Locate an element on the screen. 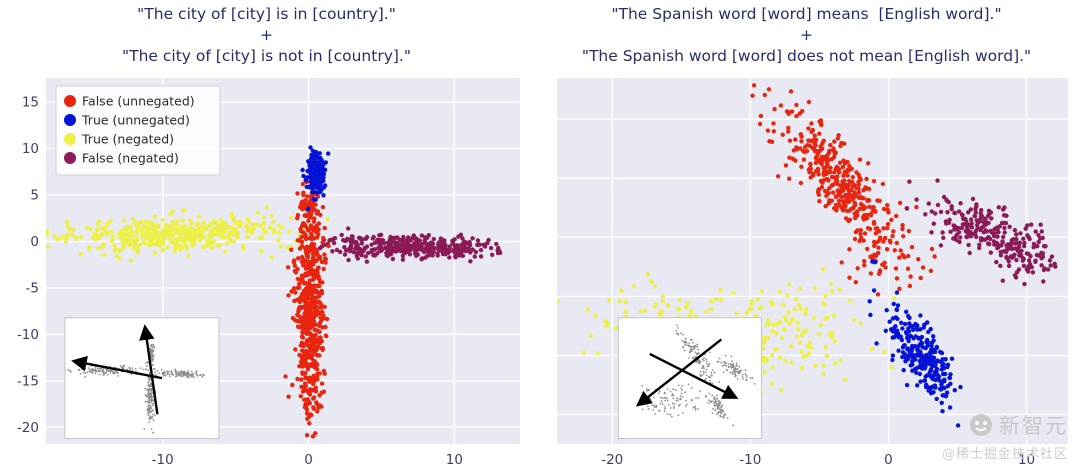 This screenshot has width=1080, height=470. scatter-false-unnegated-main is located at coordinates (307, 299).